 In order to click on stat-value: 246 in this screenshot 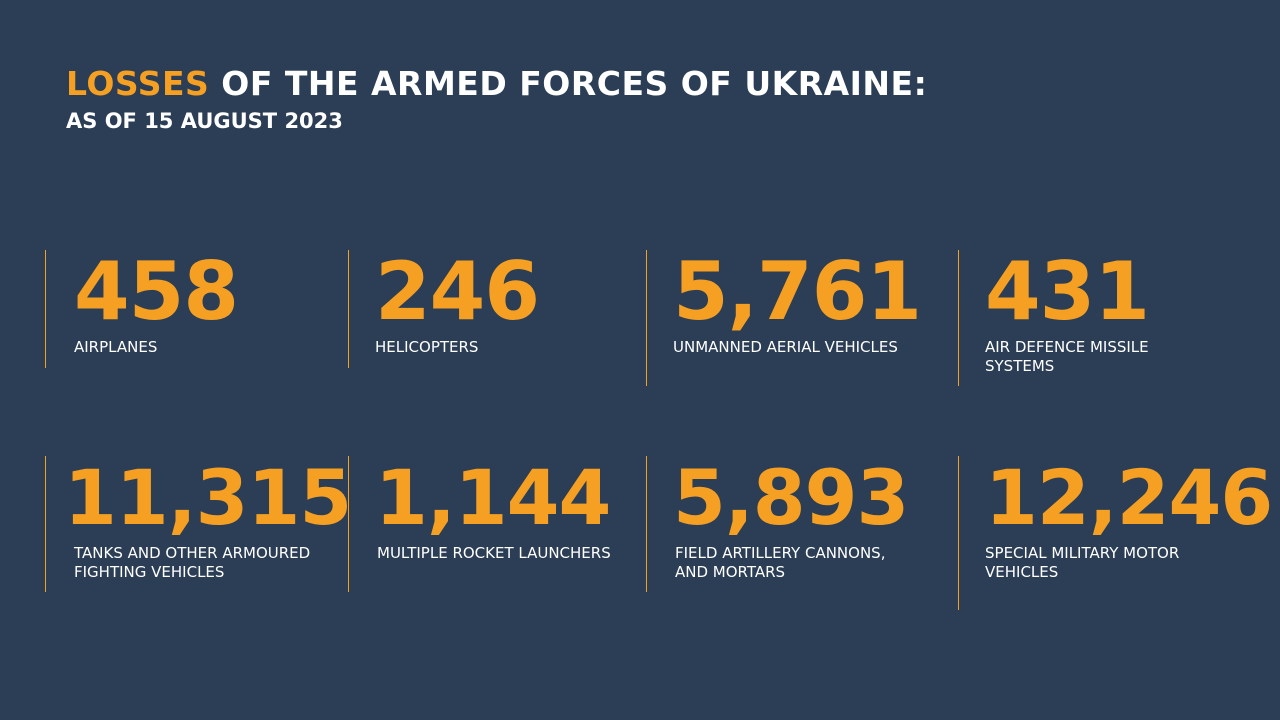, I will do `click(457, 291)`.